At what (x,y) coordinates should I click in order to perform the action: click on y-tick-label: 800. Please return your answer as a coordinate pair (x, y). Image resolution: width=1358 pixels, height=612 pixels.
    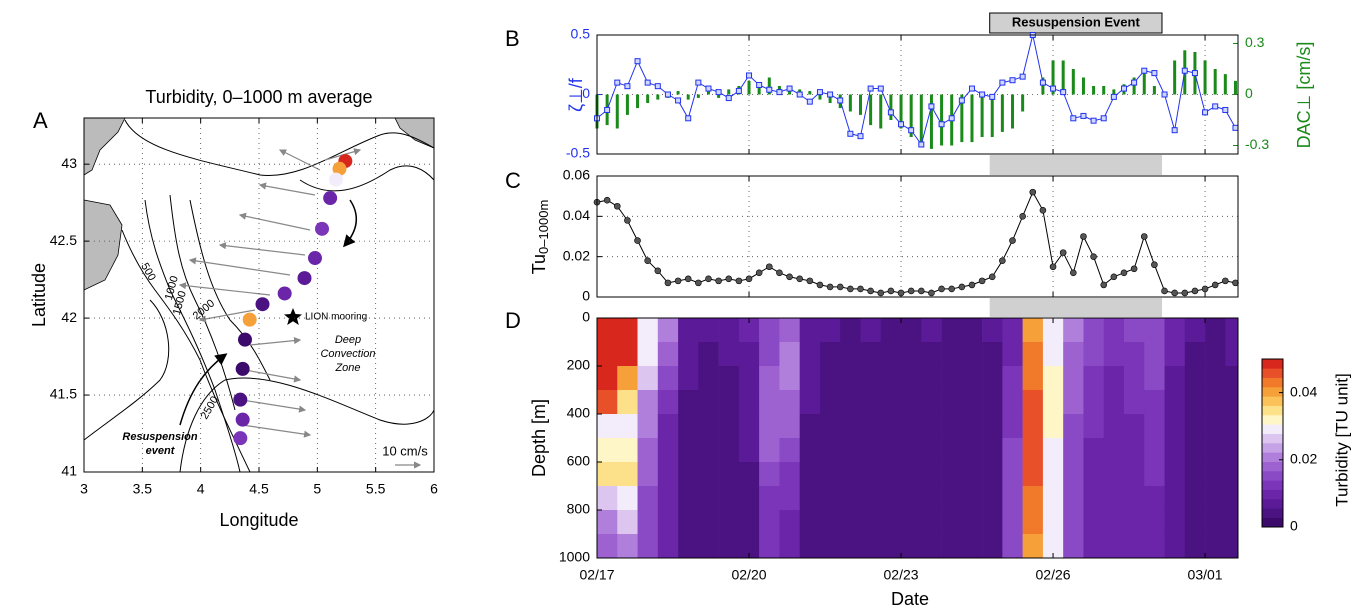
    Looking at the image, I should click on (579, 509).